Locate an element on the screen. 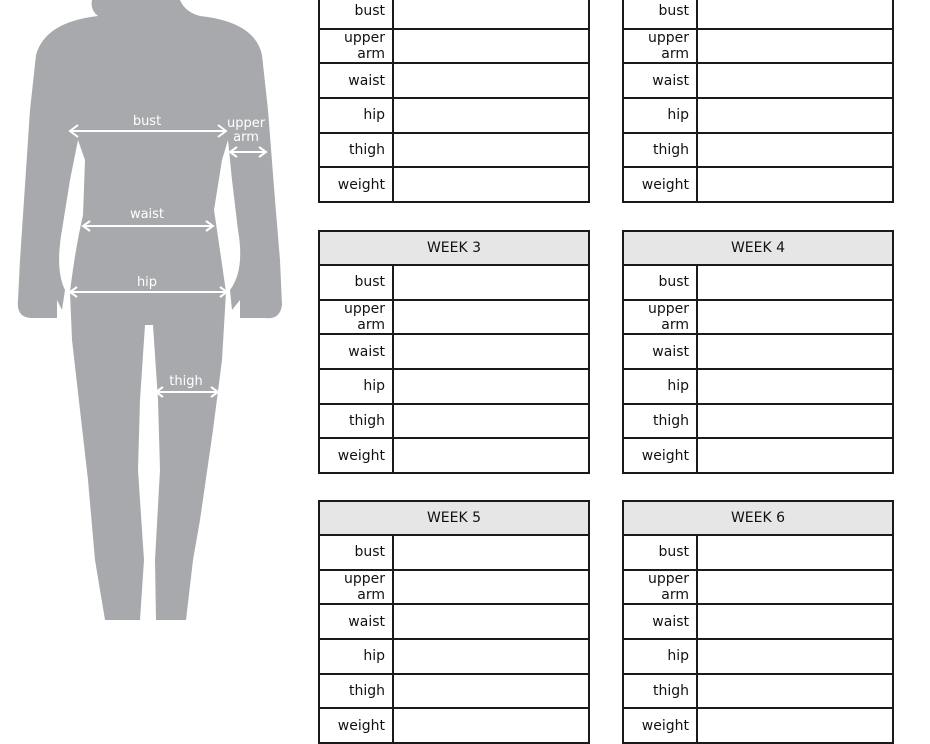 This screenshot has height=744, width=930. week-6-table: WEEK 6 bust upper arm waist hip thigh weight is located at coordinates (758, 622).